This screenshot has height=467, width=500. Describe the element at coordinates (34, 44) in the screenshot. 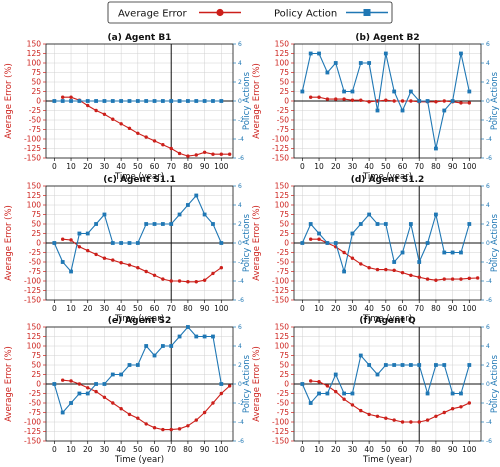

I see `y-tick-label-left: 150` at that location.